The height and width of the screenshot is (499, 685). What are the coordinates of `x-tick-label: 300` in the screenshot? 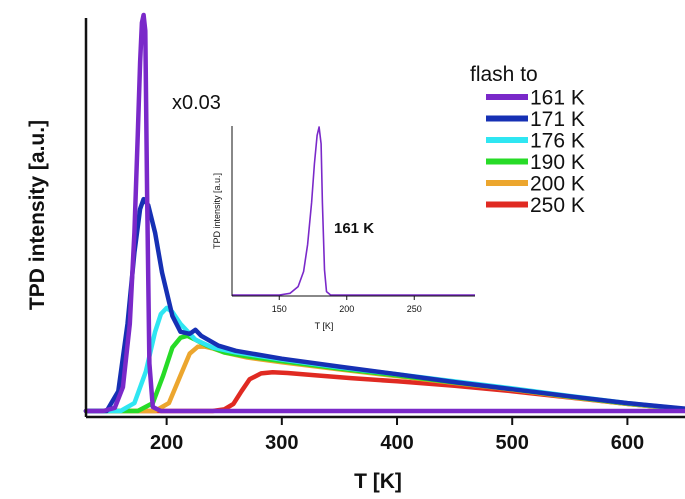 It's located at (281, 443).